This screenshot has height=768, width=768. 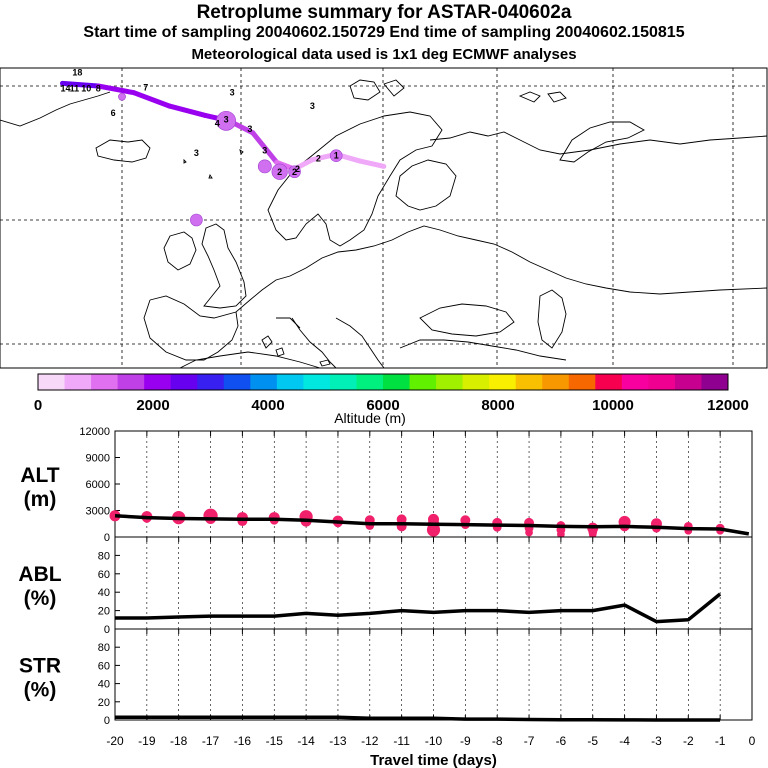 I want to click on cluster-age-label: 10, so click(x=86, y=89).